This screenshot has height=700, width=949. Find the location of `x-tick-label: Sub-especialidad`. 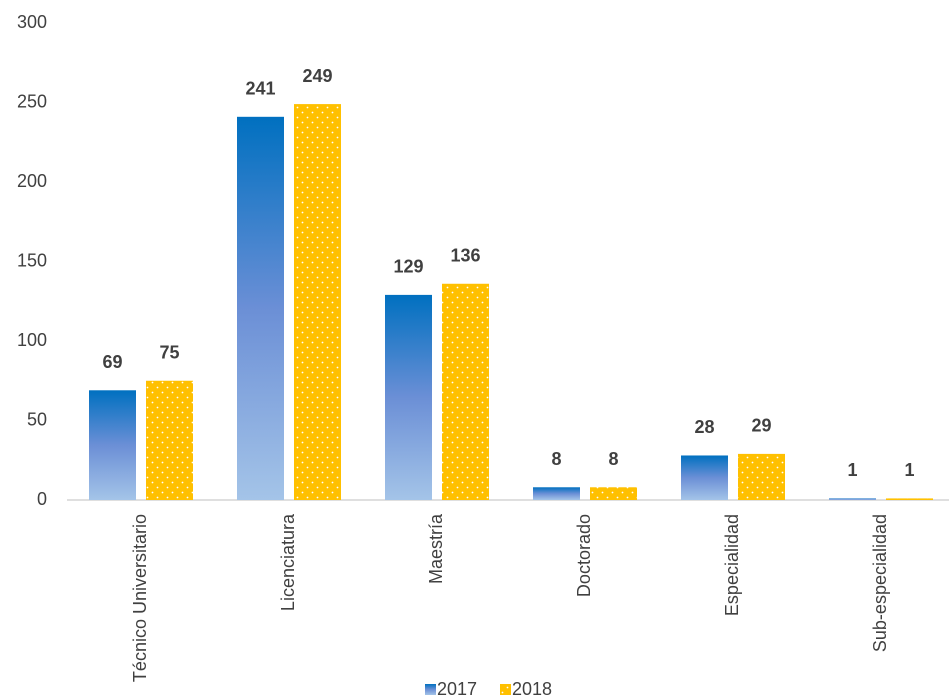

x-tick-label: Sub-especialidad is located at coordinates (880, 583).